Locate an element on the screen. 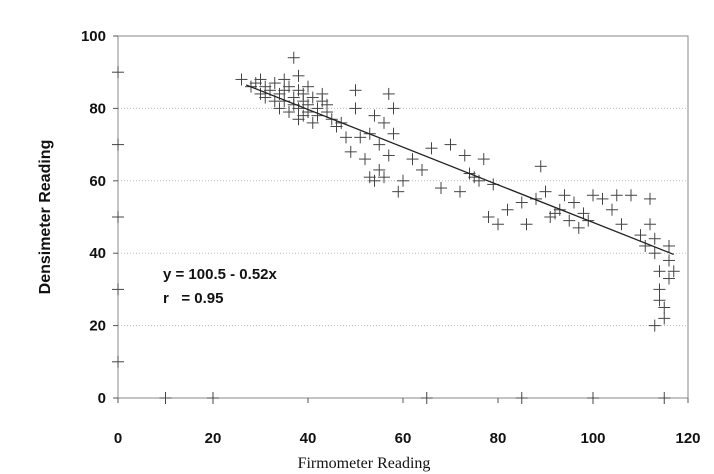 This screenshot has height=474, width=714. x-tick-label: 40 is located at coordinates (308, 438).